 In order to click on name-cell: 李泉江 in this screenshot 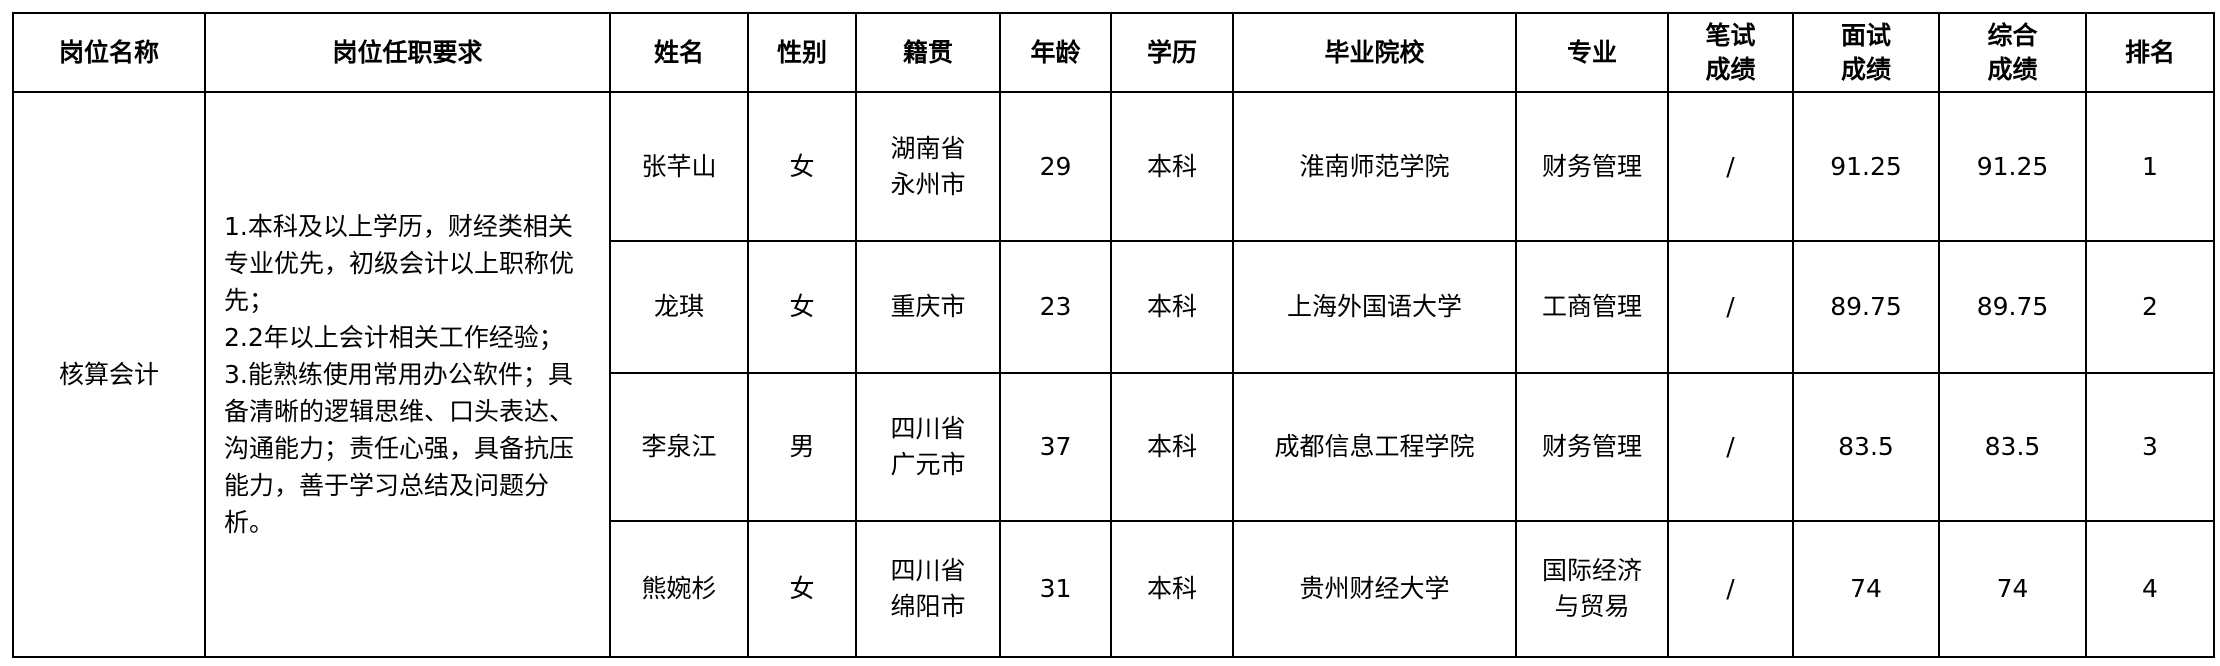, I will do `click(679, 447)`.